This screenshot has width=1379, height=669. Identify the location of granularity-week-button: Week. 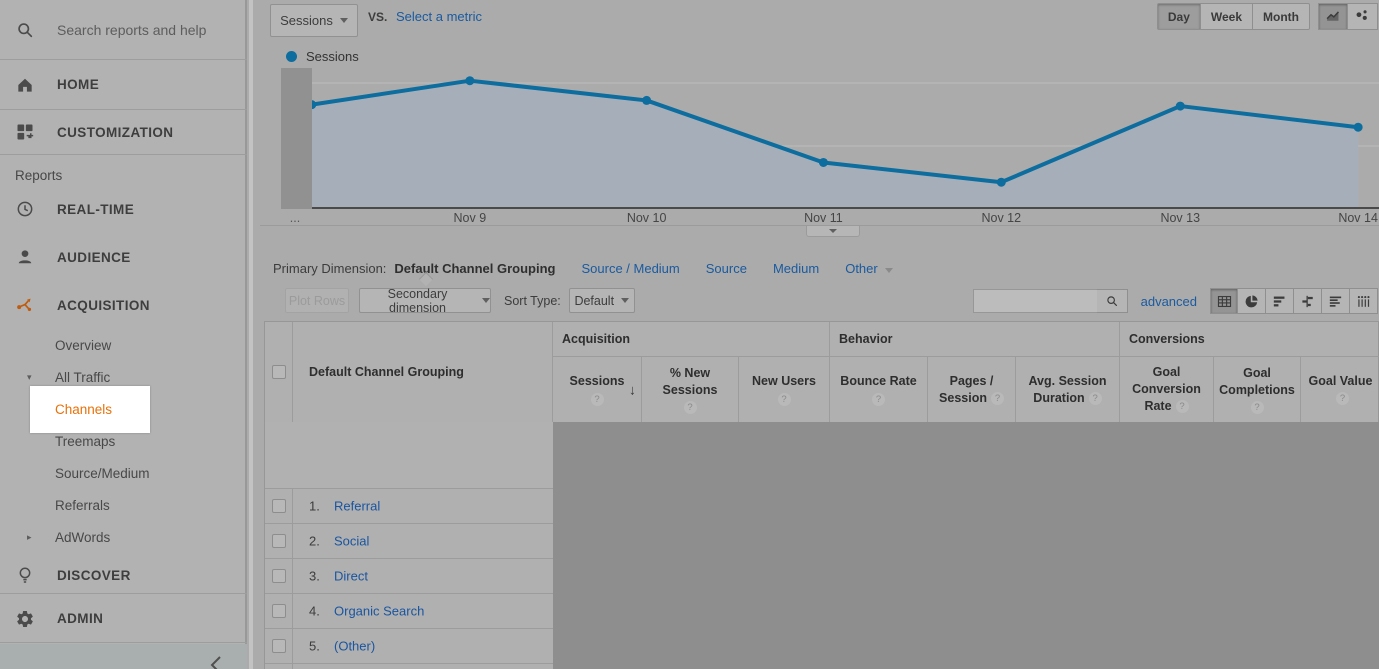
(1227, 16).